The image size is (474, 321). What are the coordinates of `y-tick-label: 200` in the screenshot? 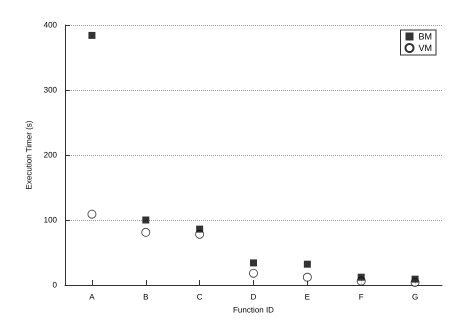 It's located at (51, 155).